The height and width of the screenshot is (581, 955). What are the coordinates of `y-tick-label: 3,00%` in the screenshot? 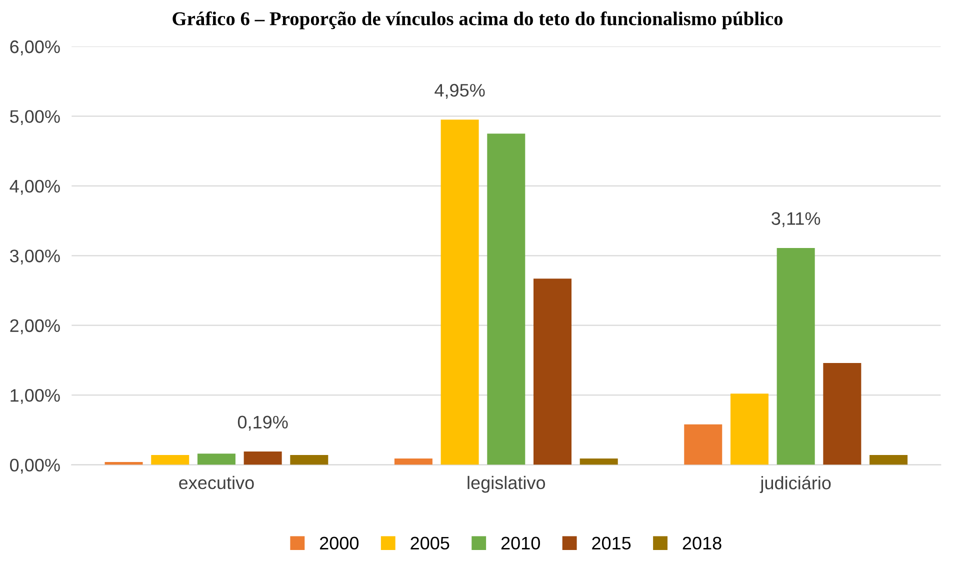 It's located at (35, 257).